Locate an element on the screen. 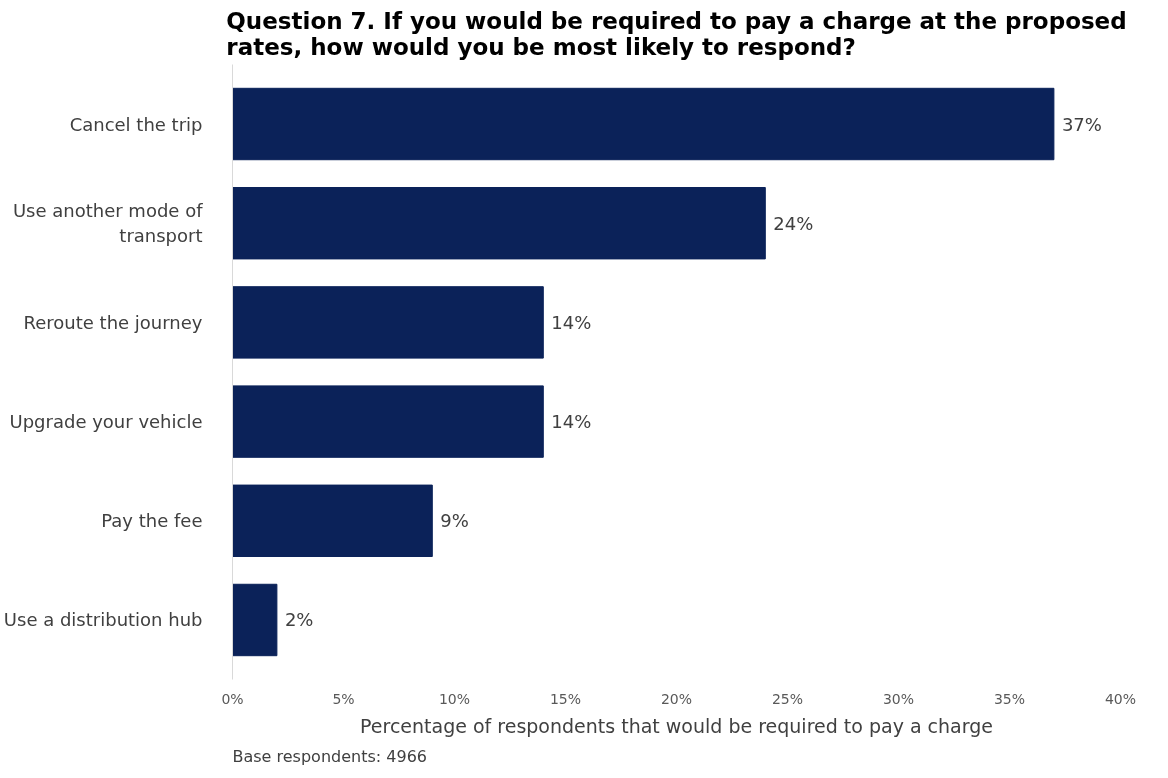 The height and width of the screenshot is (778, 1168). data-label: 9% is located at coordinates (454, 521).